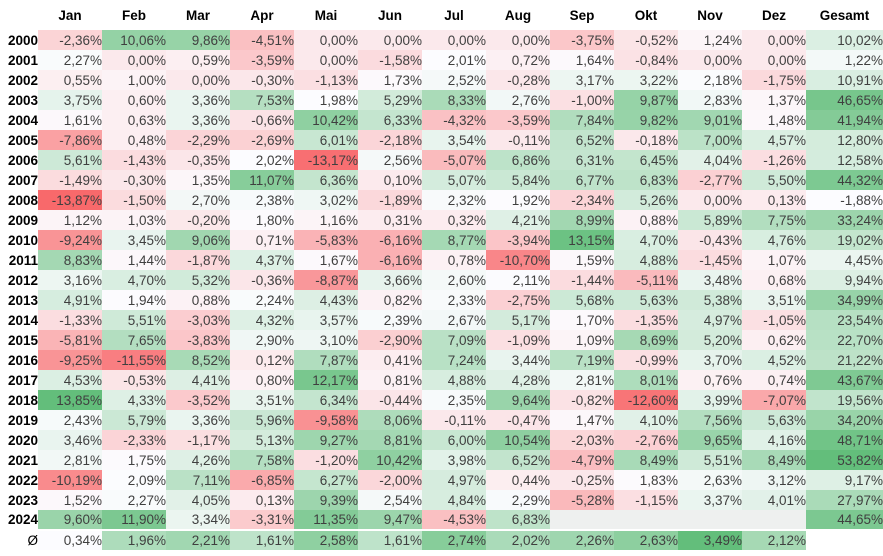 This screenshot has height=556, width=883. I want to click on cell-2023-gesamt: 27,97%, so click(844, 500).